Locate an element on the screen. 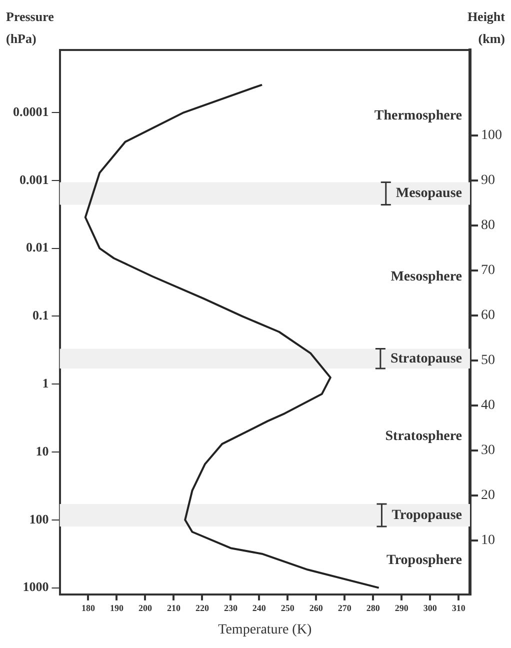  y-tick-label: 0.0001 is located at coordinates (31, 111).